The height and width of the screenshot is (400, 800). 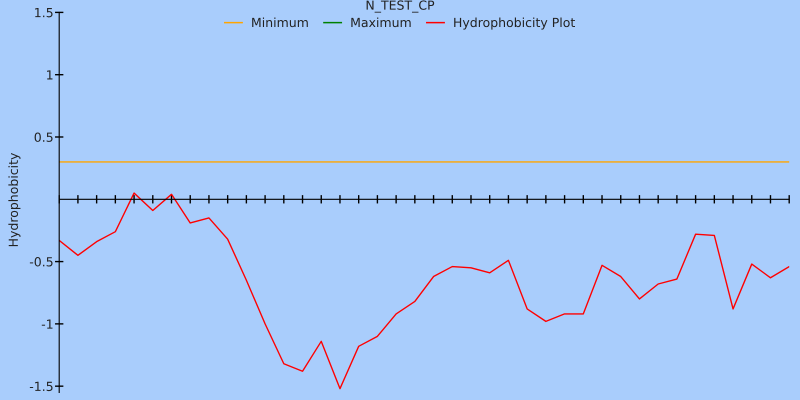 I want to click on y-tick-label: 1, so click(x=49, y=75).